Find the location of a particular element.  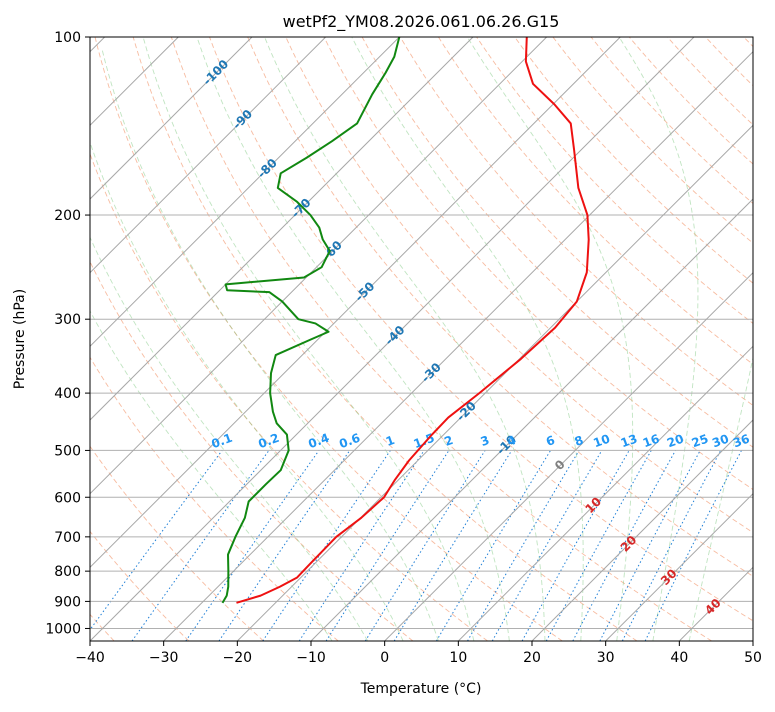

x-tick-label: 40 is located at coordinates (679, 658).